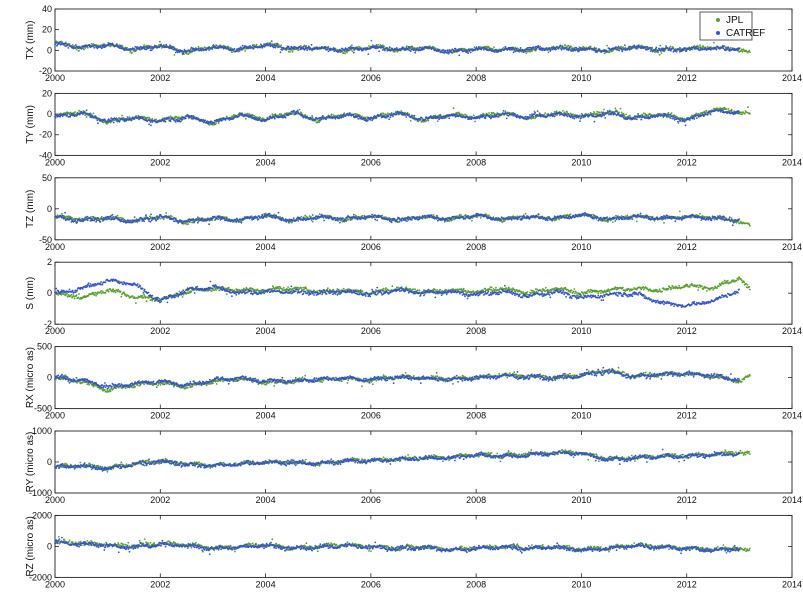 The width and height of the screenshot is (803, 595). I want to click on x-tick-label: 2002, so click(160, 247).